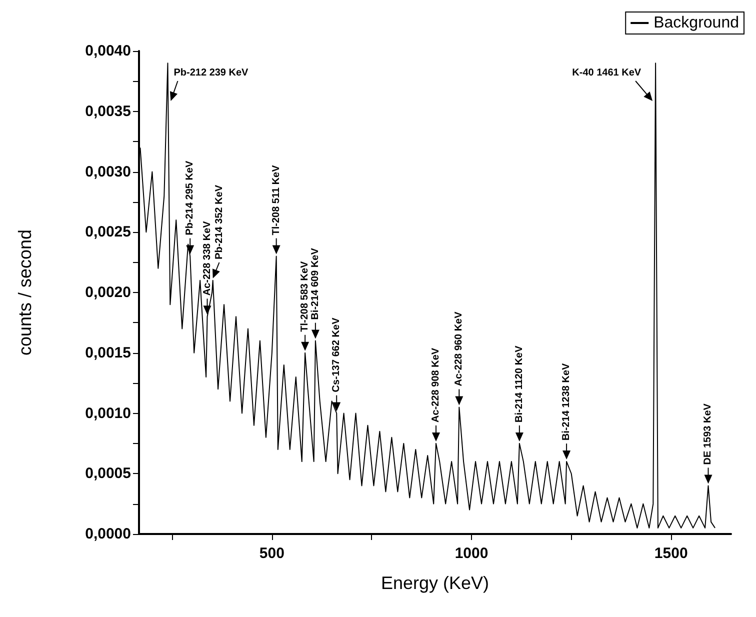 This screenshot has width=756, height=617. What do you see at coordinates (436, 385) in the screenshot?
I see `annotation: Ac-228 908 KeV` at bounding box center [436, 385].